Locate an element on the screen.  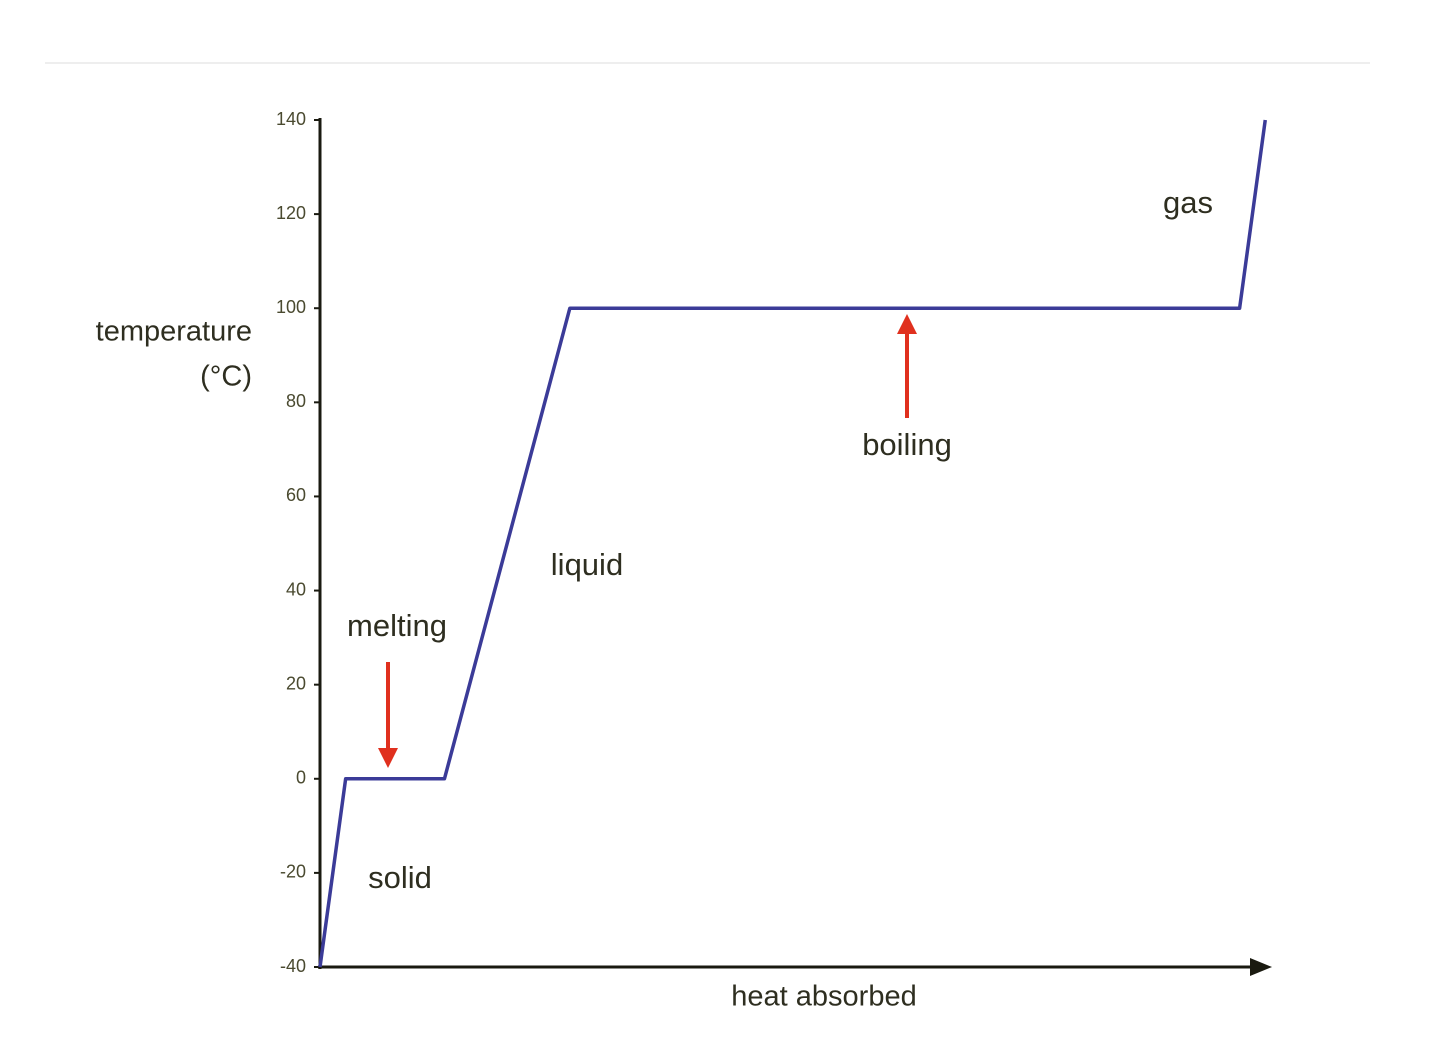
y-axis-label: temperature is located at coordinates (174, 332).